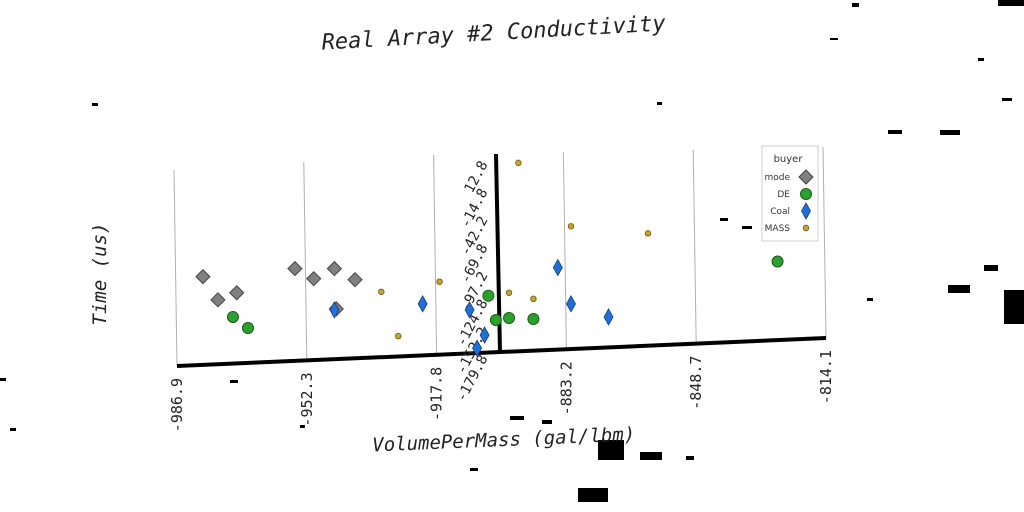  Describe the element at coordinates (806, 194) in the screenshot. I see `legend-marker-de` at that location.